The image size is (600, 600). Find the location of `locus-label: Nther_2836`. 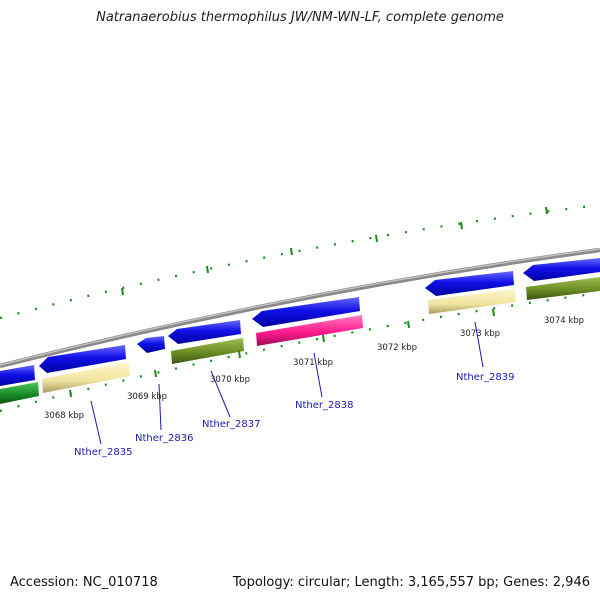

locus-label: Nther_2836 is located at coordinates (164, 438).